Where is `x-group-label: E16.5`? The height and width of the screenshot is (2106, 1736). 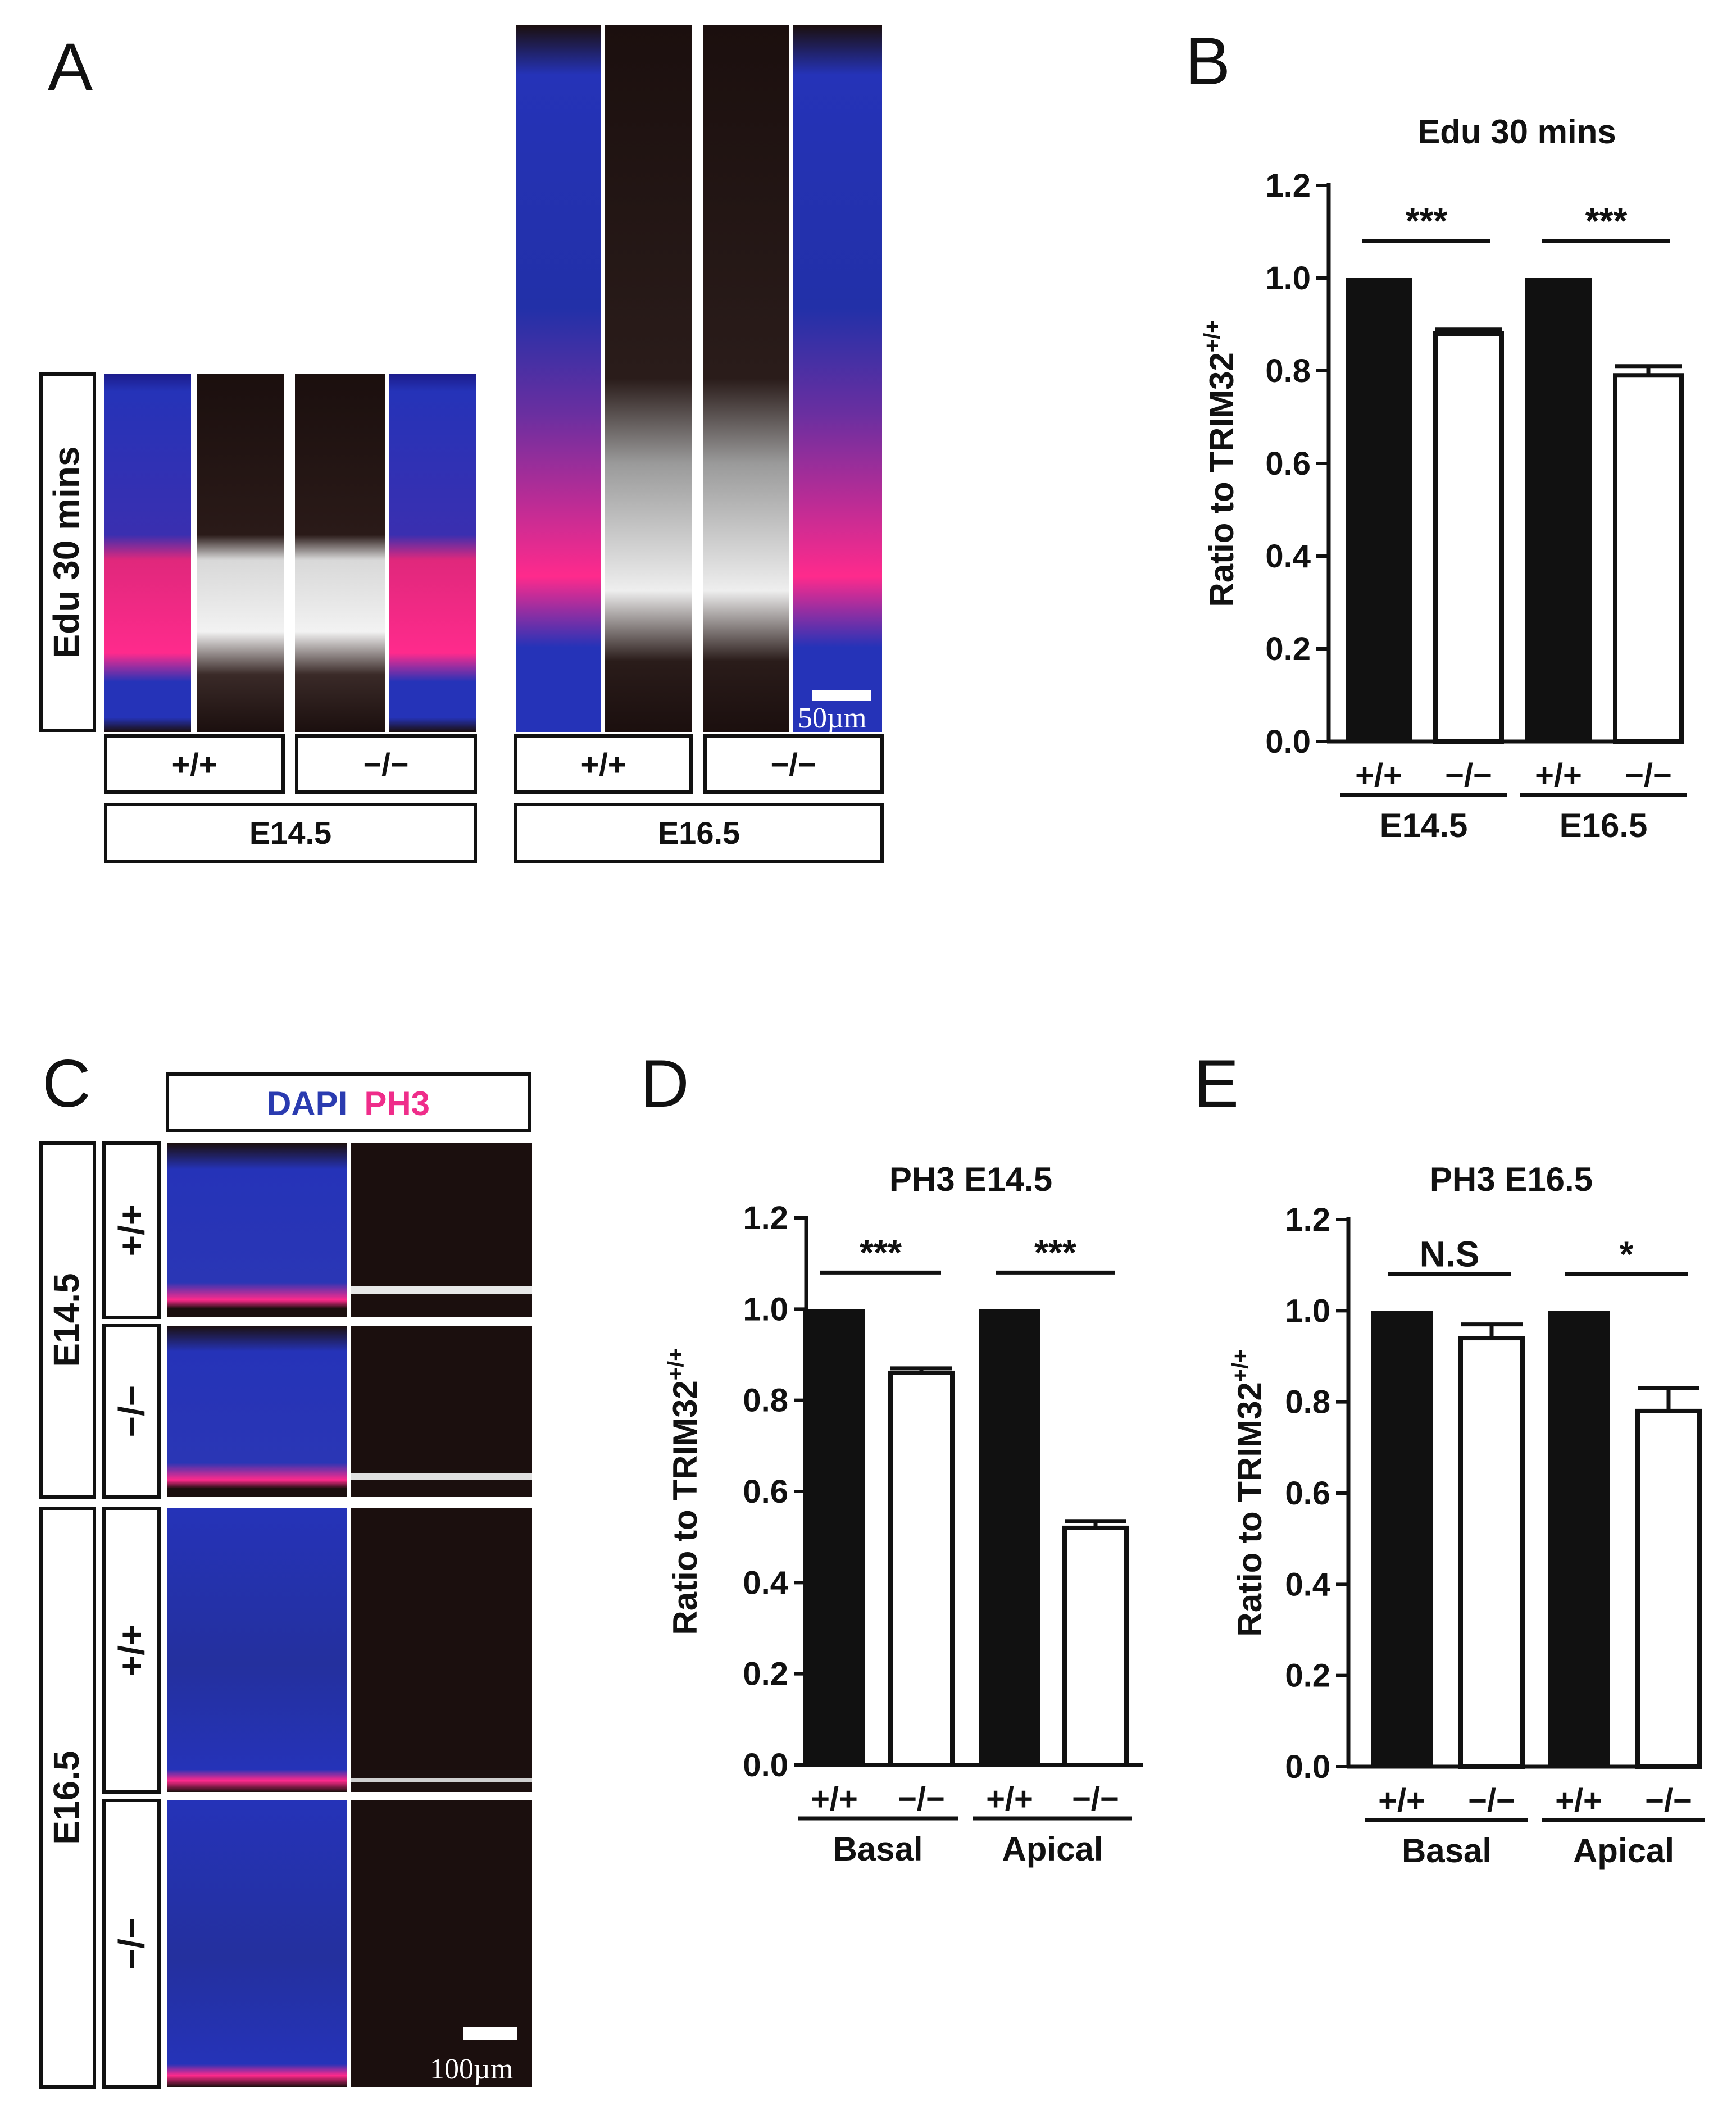
x-group-label: E16.5 is located at coordinates (1604, 825).